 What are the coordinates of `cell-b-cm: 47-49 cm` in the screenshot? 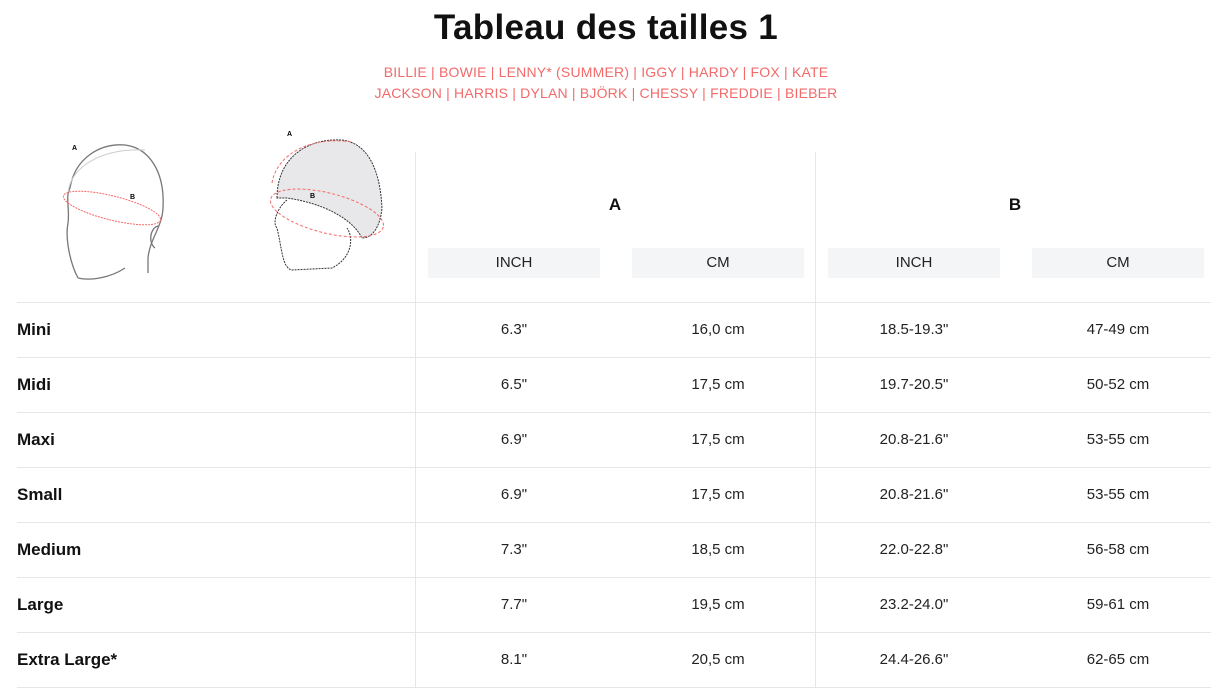 It's located at (1118, 329).